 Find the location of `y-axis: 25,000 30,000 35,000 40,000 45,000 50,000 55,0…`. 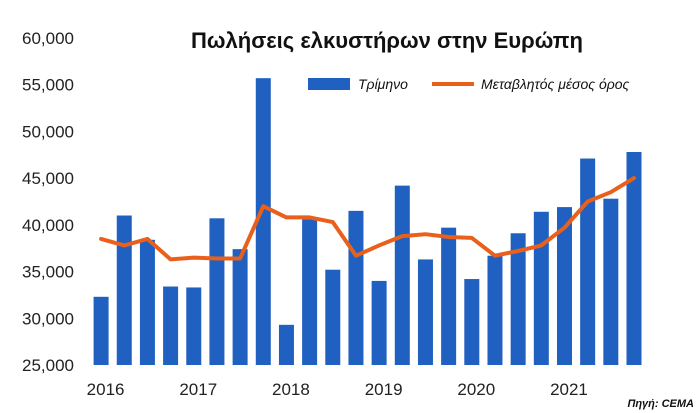

y-axis: 25,000 30,000 35,000 40,000 45,000 50,000 55,0… is located at coordinates (48, 202).